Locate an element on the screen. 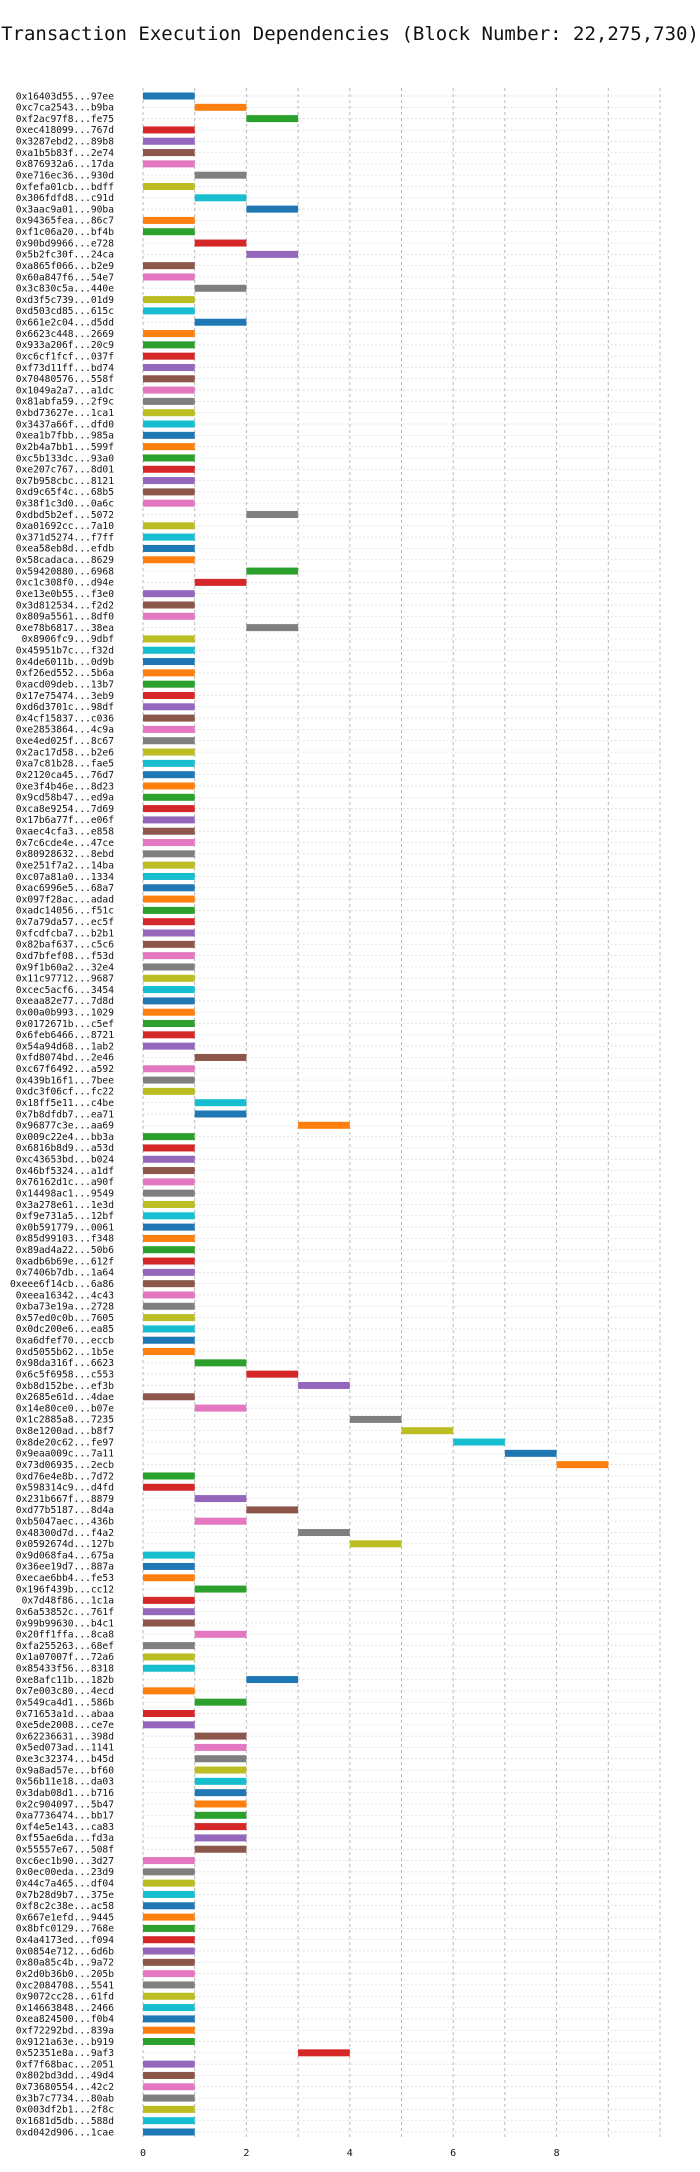  transaction-label: 0x439b16f1...7bee is located at coordinates (65, 1080).